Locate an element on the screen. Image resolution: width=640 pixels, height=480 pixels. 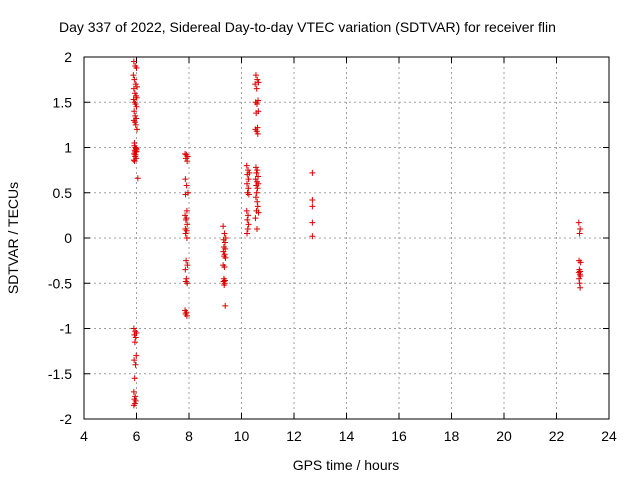
x-tick-label: 16 is located at coordinates (399, 436).